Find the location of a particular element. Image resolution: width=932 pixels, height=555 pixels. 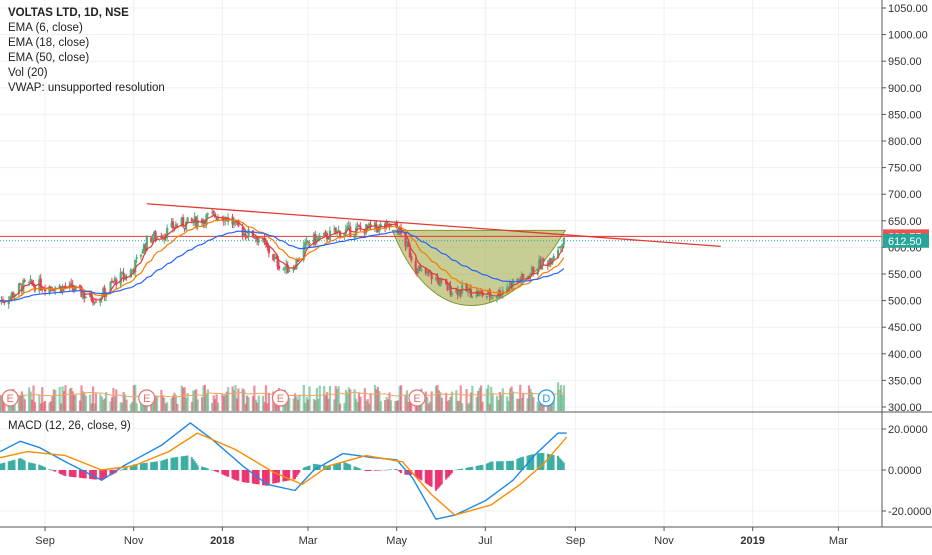

legend-volume: Vol (20) is located at coordinates (28, 73).